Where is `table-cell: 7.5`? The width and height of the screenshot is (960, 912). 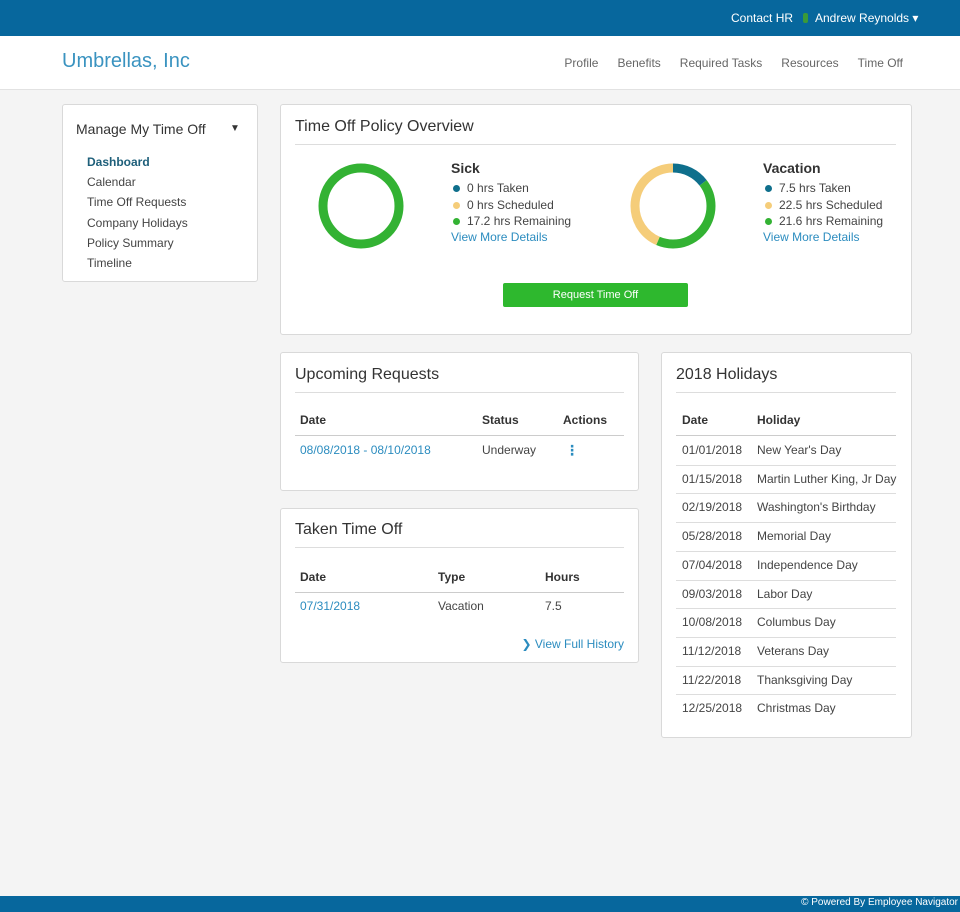 table-cell: 7.5 is located at coordinates (553, 606).